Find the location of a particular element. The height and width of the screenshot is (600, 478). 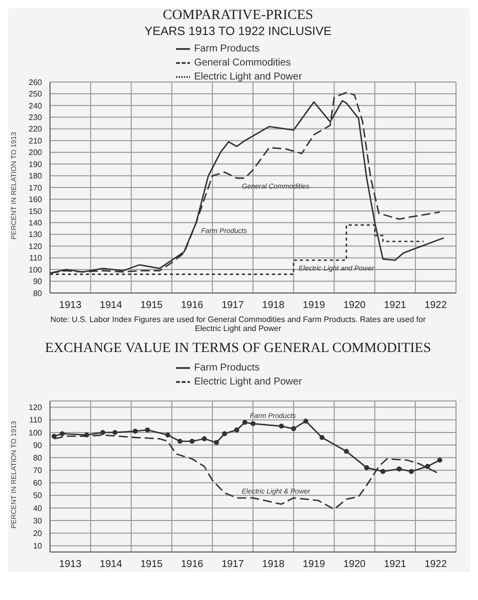

y-tick-label: 40 is located at coordinates (38, 508).